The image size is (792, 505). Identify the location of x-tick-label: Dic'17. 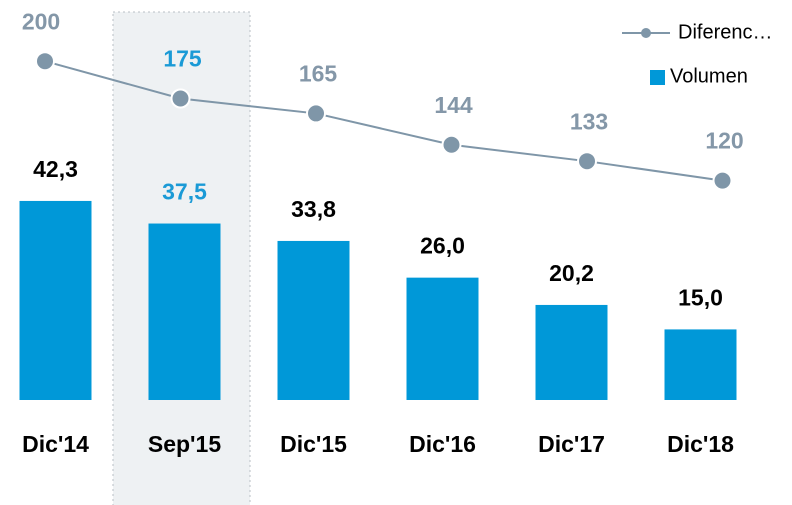
(571, 444).